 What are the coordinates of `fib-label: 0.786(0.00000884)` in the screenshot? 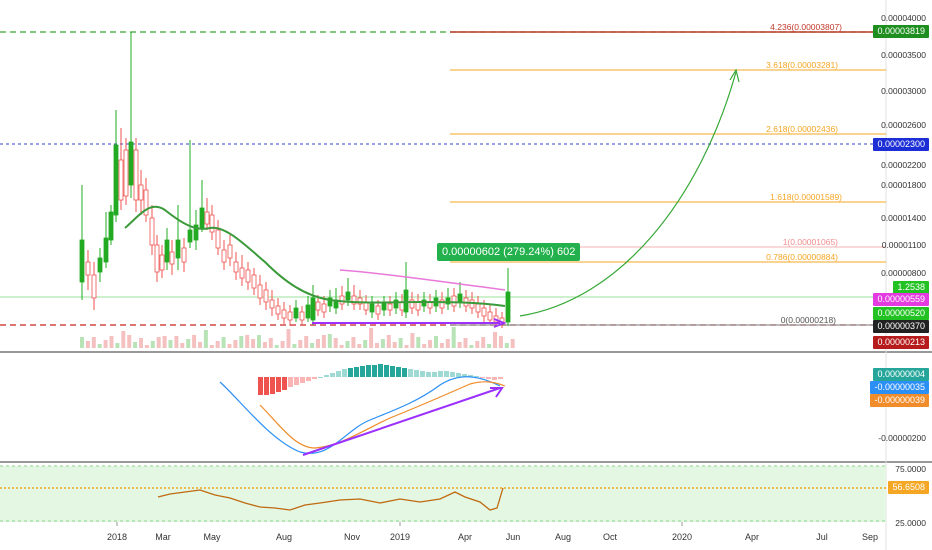 It's located at (802, 257).